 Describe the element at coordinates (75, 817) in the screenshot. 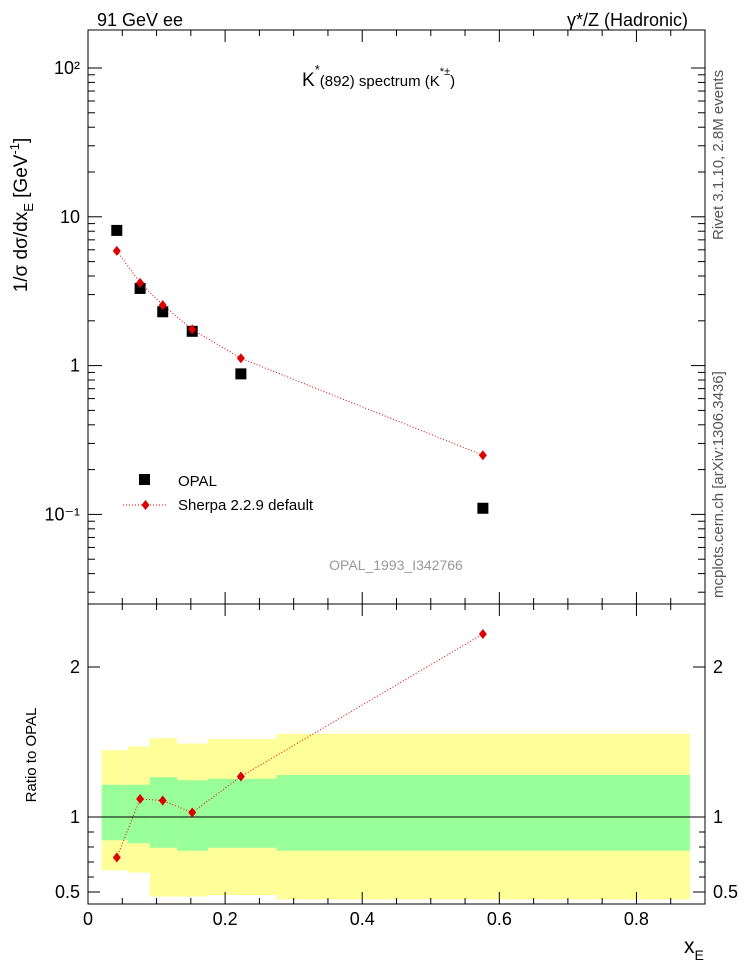

I see `ratio-y-tick-label-left: 1` at that location.